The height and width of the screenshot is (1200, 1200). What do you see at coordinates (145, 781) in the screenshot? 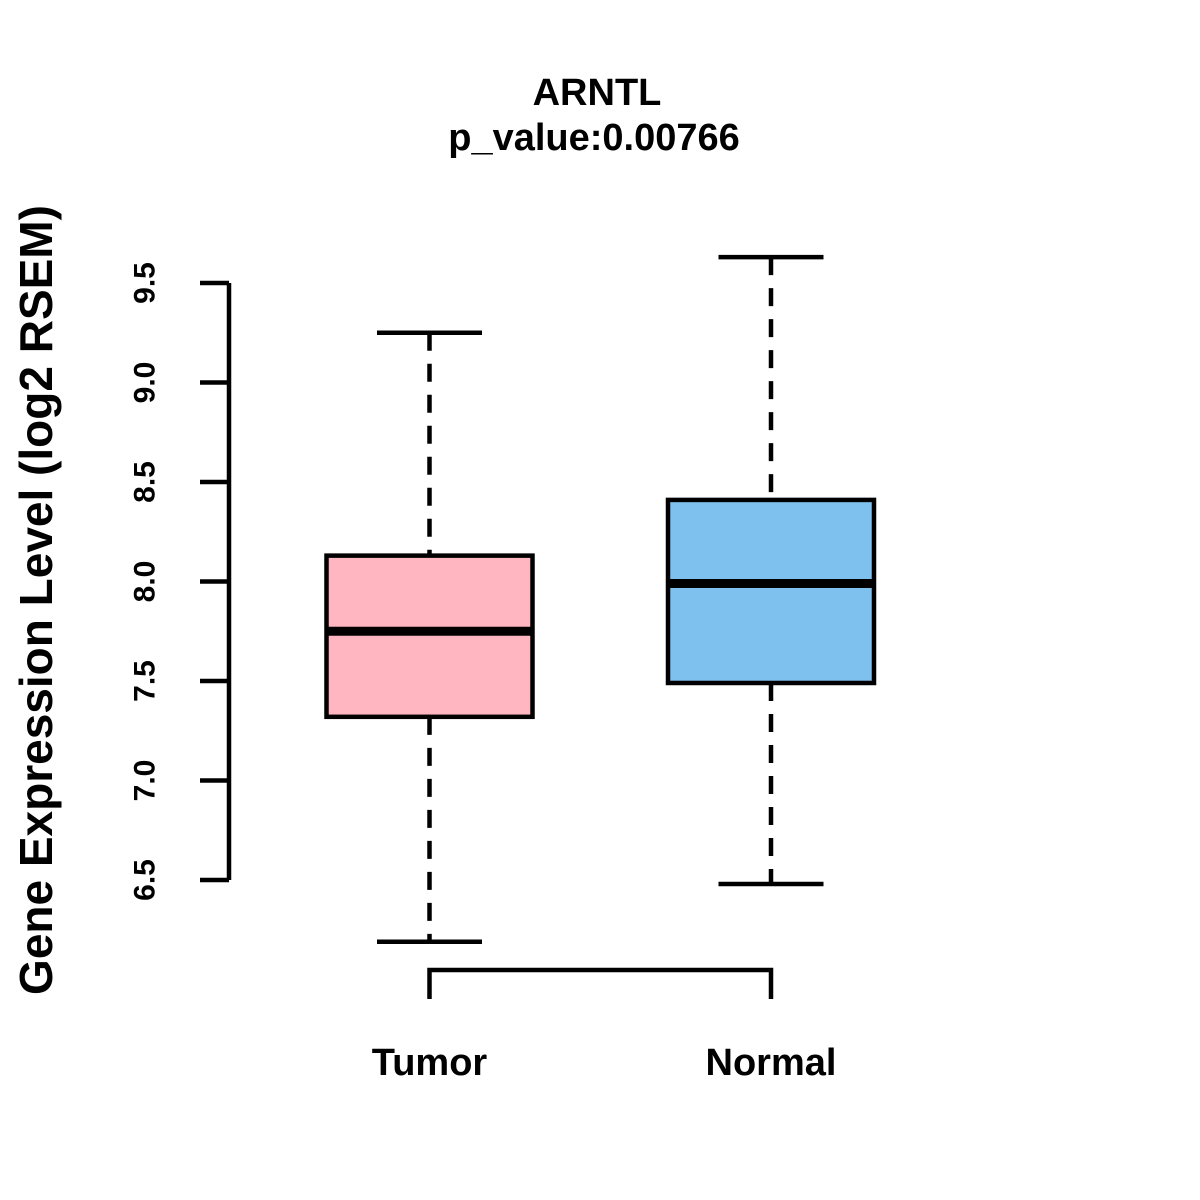
I see `y-axis-tick-label: 7.0` at bounding box center [145, 781].